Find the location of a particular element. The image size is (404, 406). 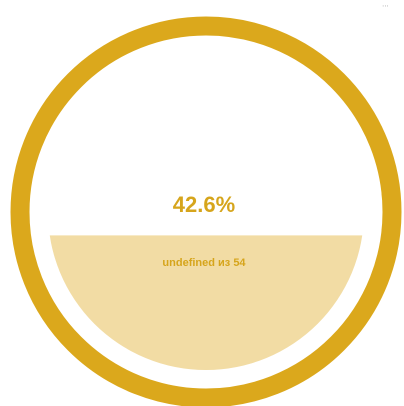

count-label: undefined из 54 is located at coordinates (204, 263).